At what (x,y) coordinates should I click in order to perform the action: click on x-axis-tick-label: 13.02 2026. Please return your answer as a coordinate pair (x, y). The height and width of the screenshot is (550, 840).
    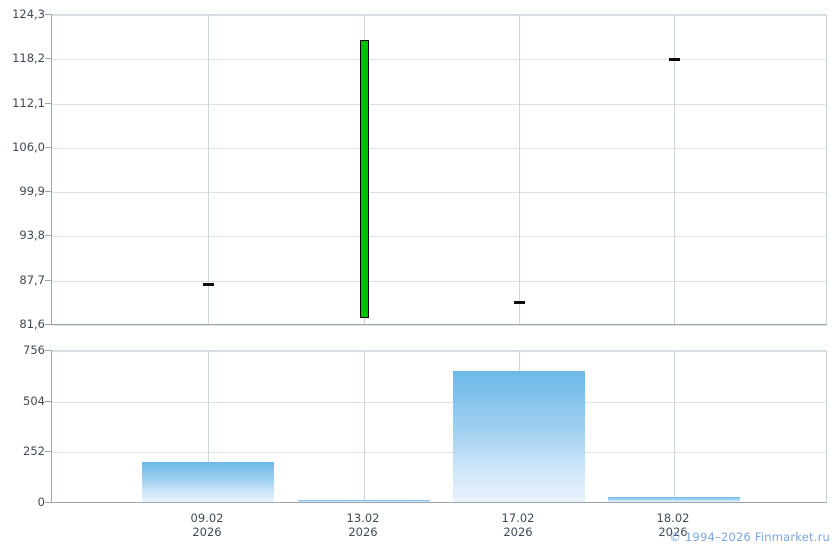
    Looking at the image, I should click on (363, 525).